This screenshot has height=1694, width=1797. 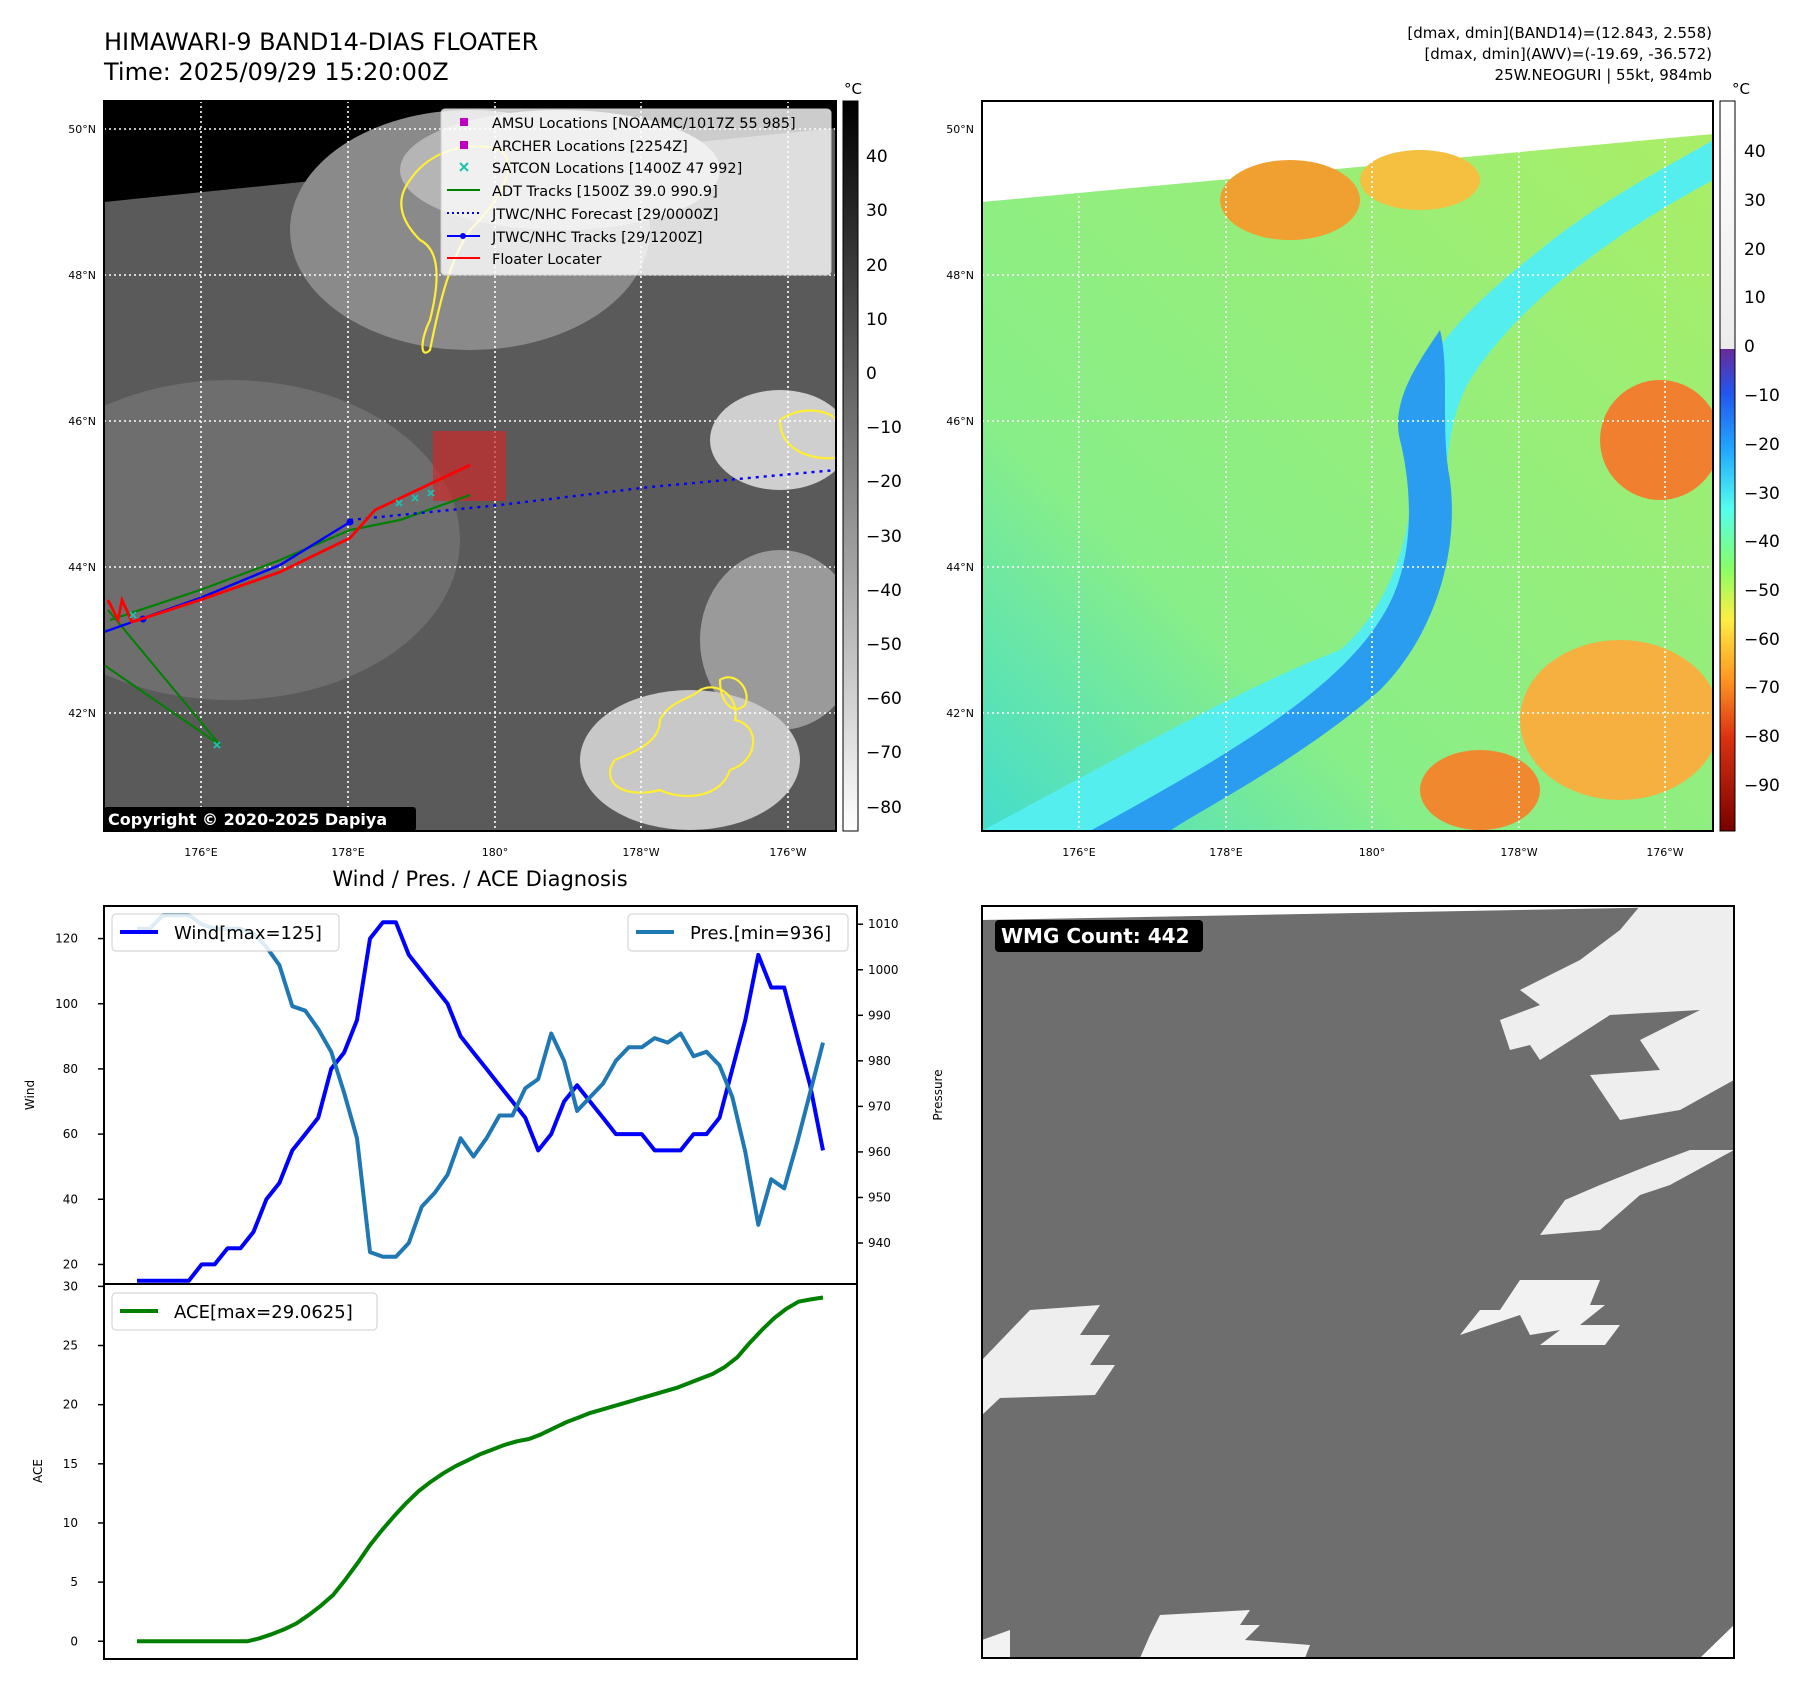 I want to click on ace-axes, so click(x=480, y=1471).